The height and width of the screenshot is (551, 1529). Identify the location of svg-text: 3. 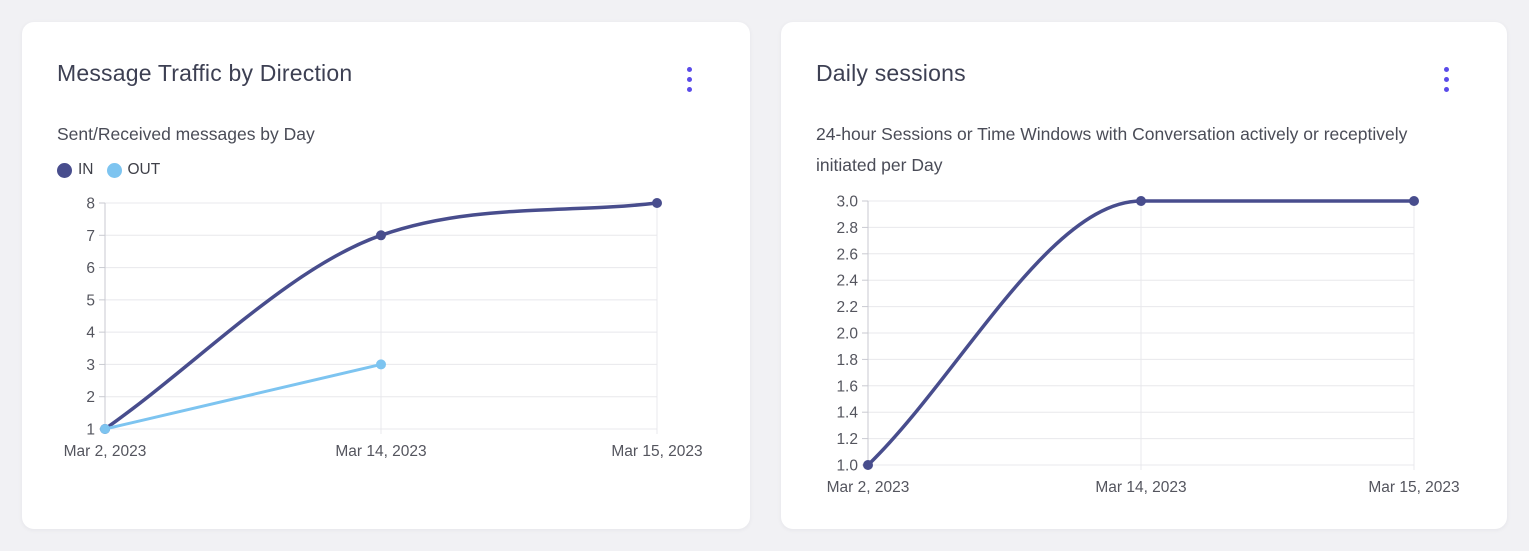
(90, 365).